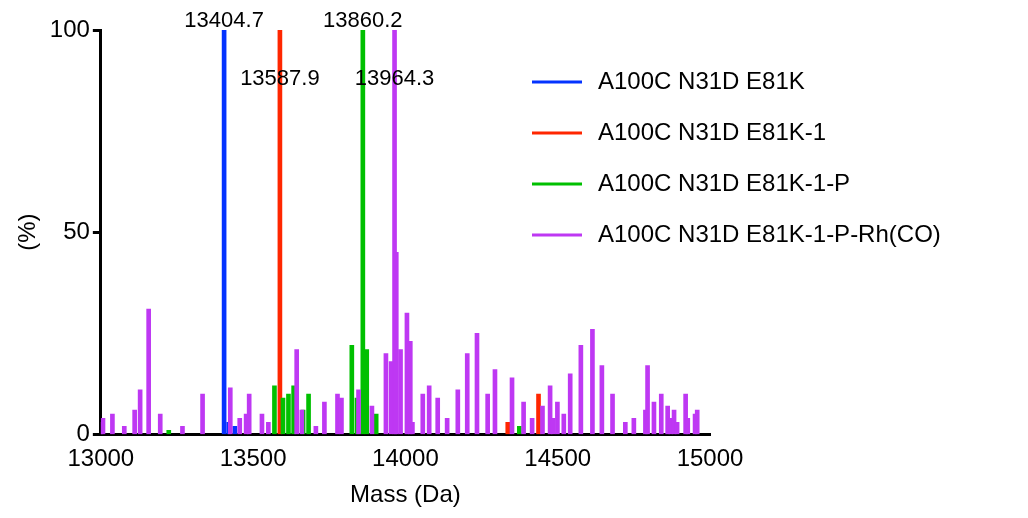  I want to click on x-tick-label: 15000, so click(710, 458).